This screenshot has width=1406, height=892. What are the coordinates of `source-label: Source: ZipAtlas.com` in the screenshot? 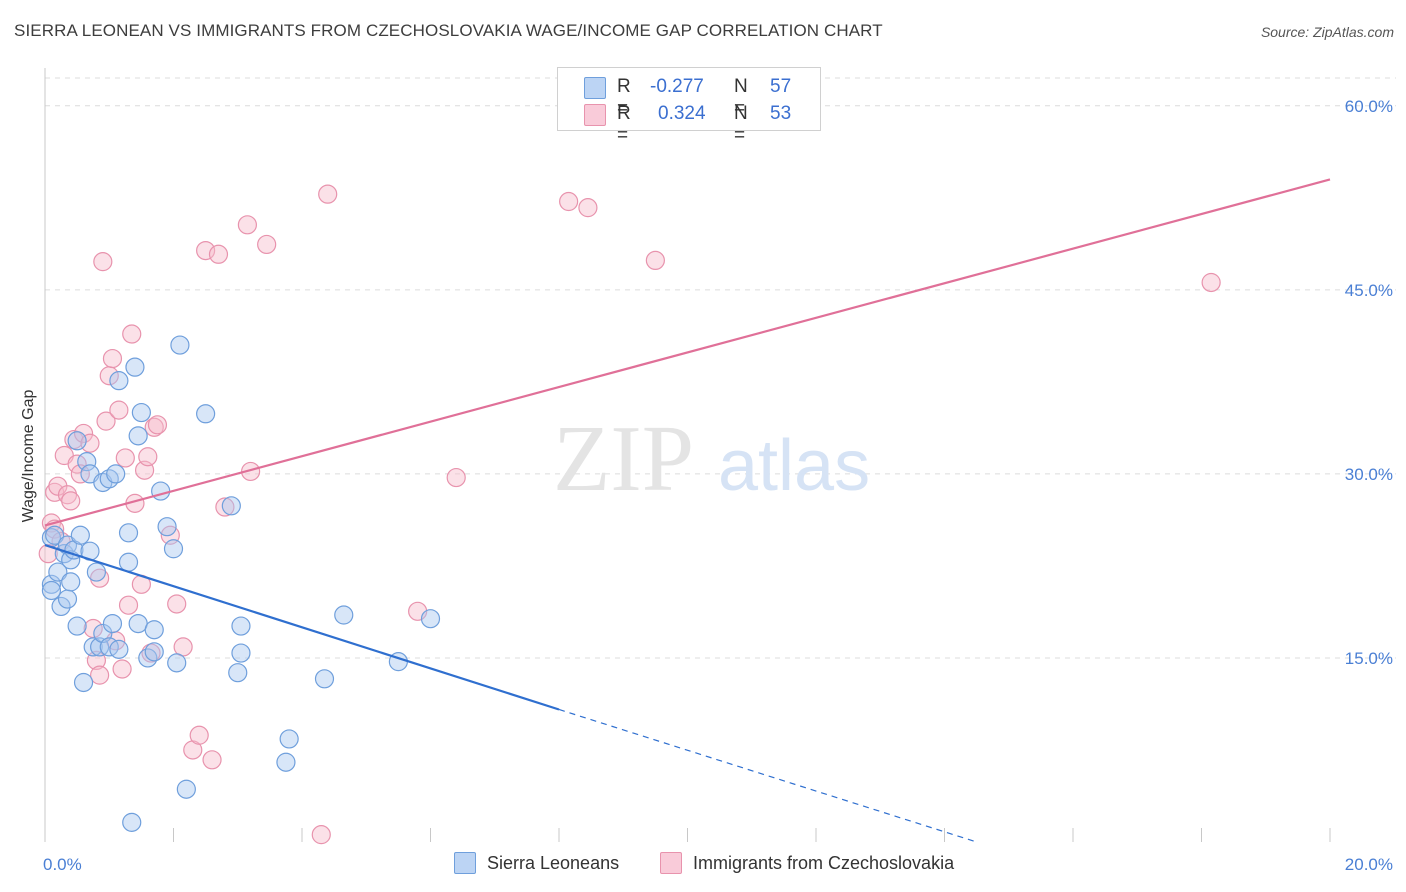 It's located at (1327, 32).